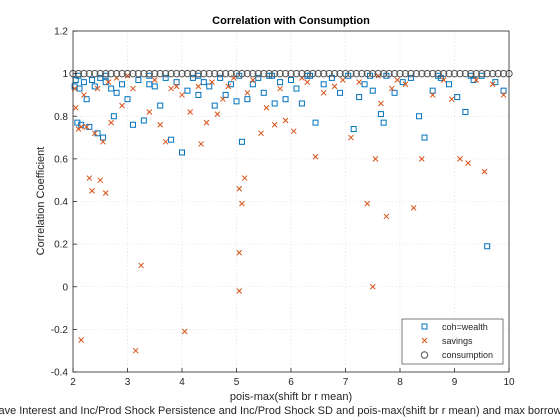 This screenshot has height=420, width=560. Describe the element at coordinates (291, 397) in the screenshot. I see `x-axis-label: pois-max(shift br r mean)` at that location.